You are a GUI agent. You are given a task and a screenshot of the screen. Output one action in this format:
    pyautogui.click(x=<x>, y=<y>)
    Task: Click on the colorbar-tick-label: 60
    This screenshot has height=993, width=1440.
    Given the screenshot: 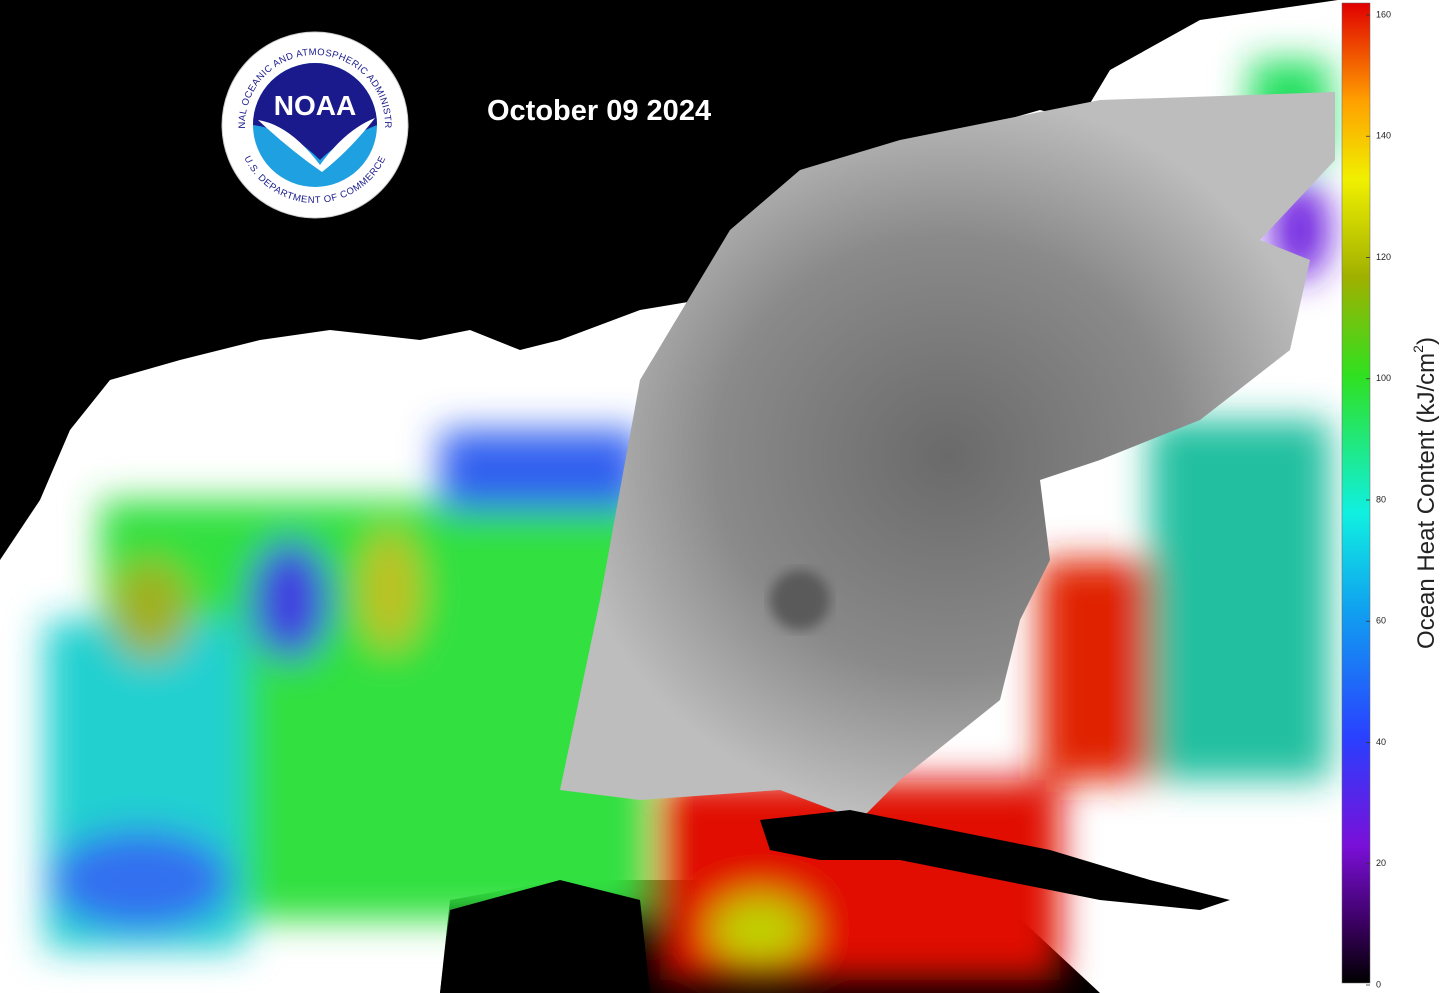 What is the action you would take?
    pyautogui.click(x=1381, y=621)
    